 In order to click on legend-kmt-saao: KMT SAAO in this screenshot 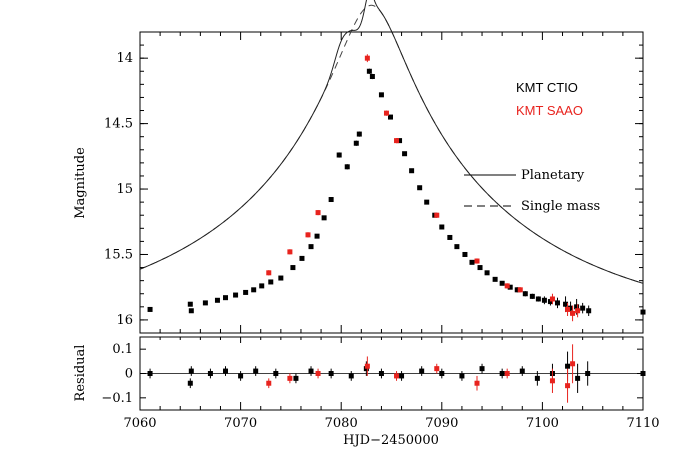, I will do `click(549, 110)`.